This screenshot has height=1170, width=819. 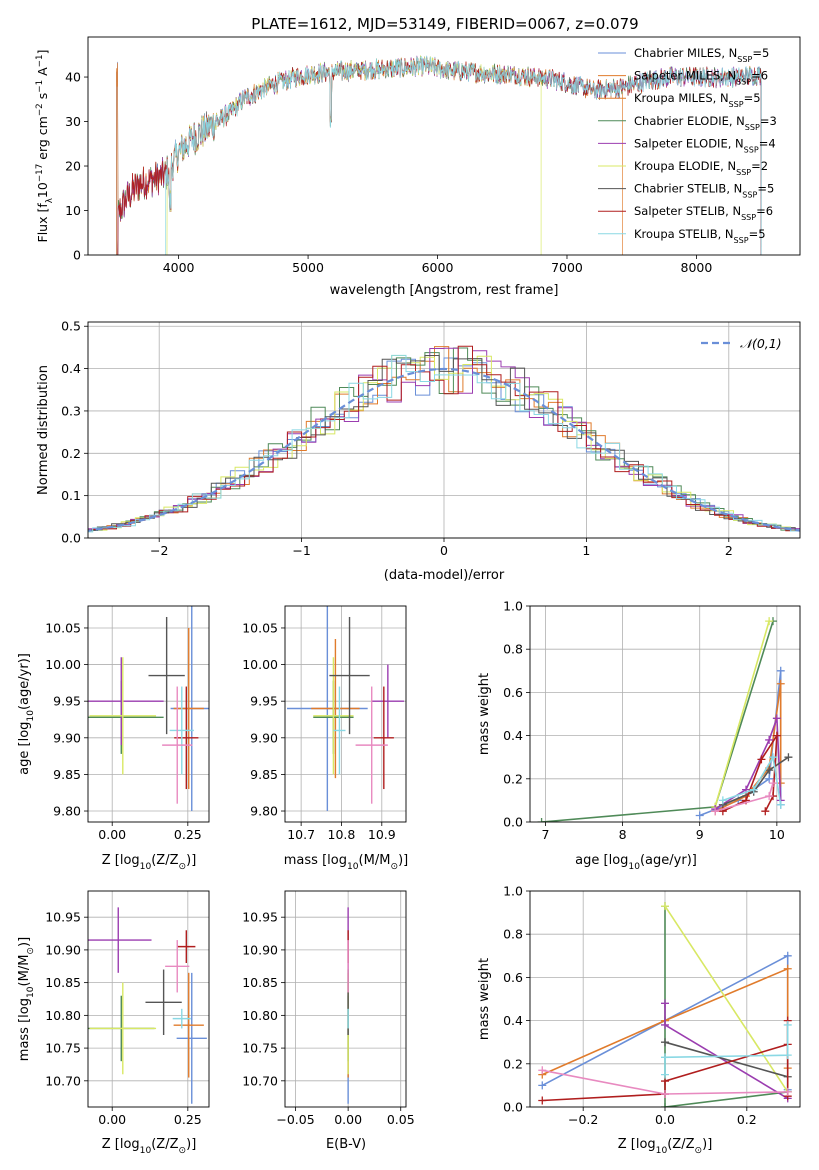 I want to click on x-tick-label: 8000, so click(x=697, y=267).